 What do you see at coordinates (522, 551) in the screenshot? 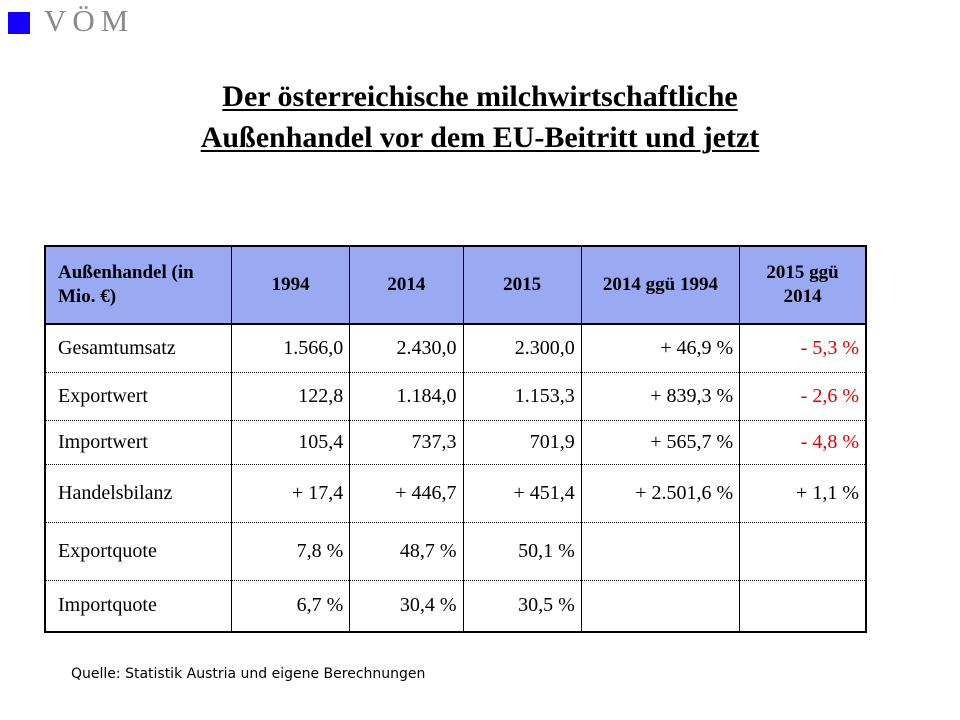
I see `table-cell: 50,1 %` at bounding box center [522, 551].